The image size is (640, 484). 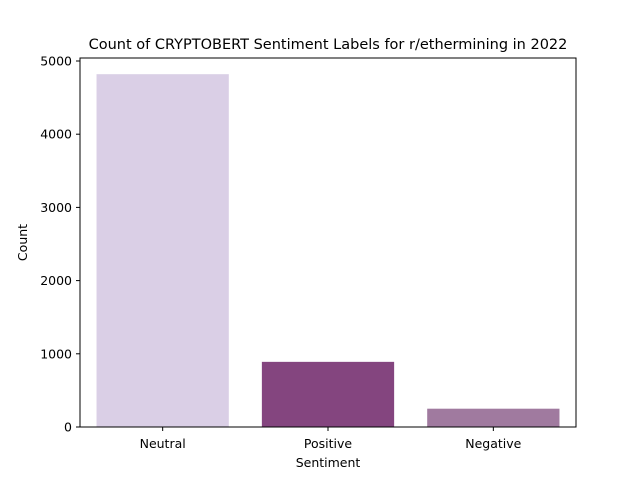 What do you see at coordinates (328, 443) in the screenshot?
I see `x-tick-label: Positive` at bounding box center [328, 443].